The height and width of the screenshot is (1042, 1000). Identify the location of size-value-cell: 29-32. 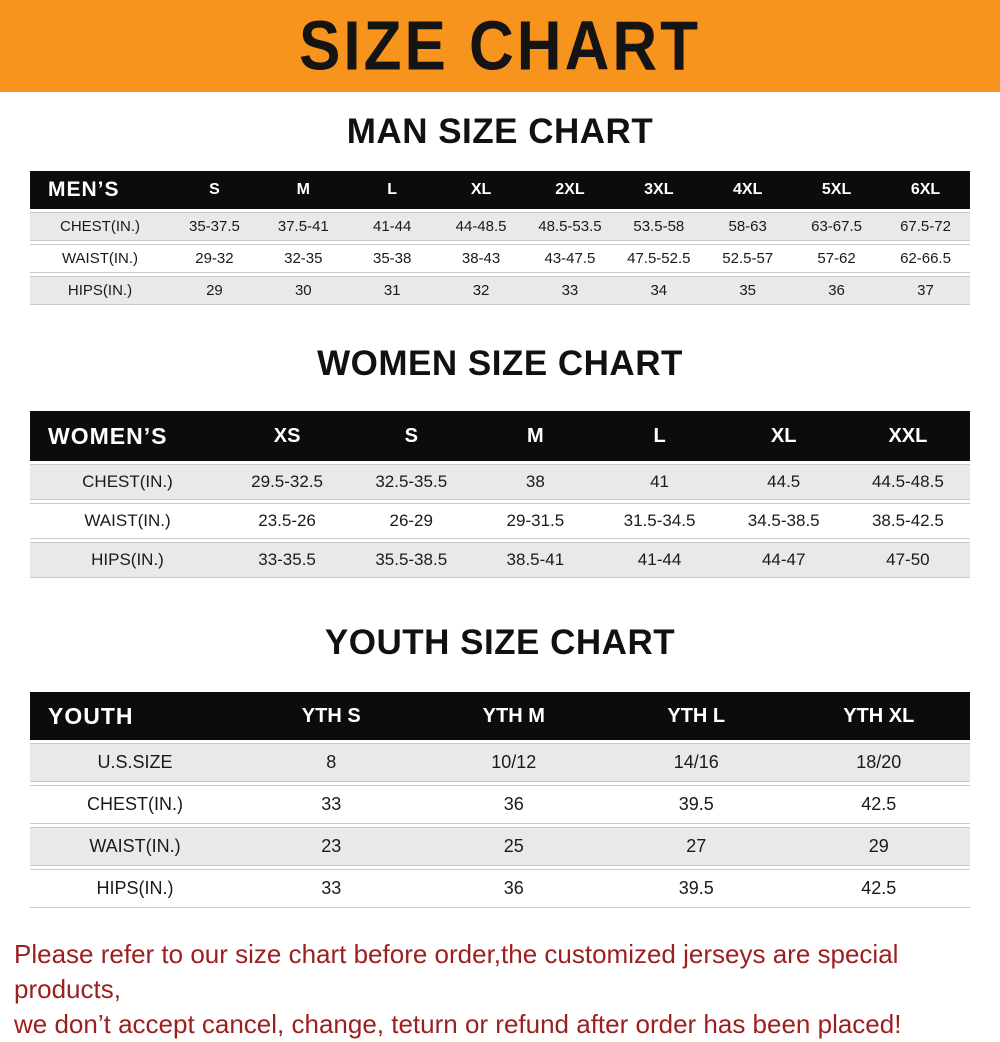
(214, 258).